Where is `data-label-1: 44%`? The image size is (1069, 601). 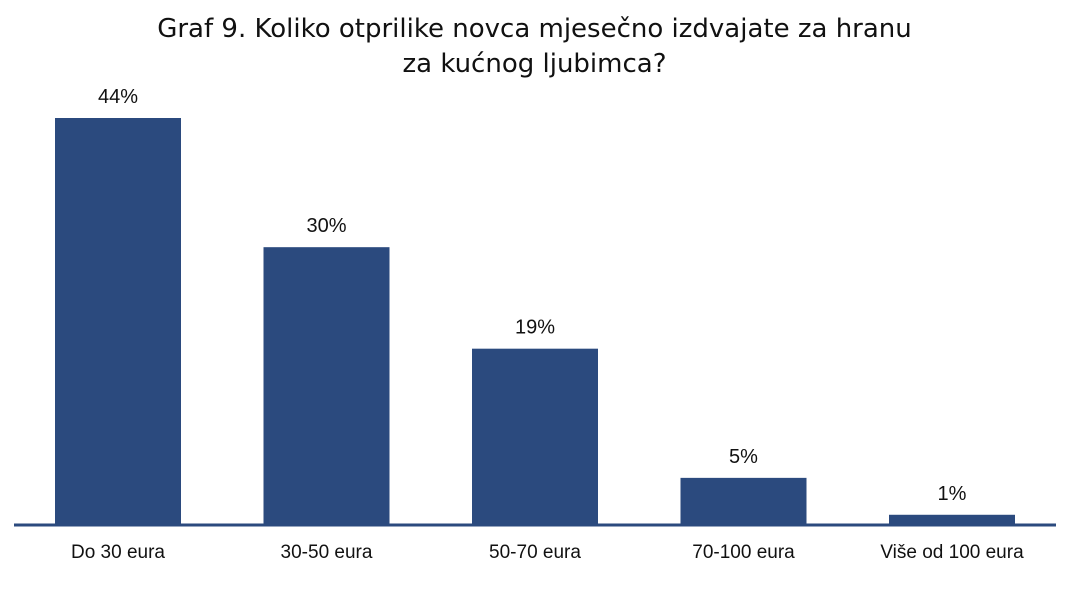 data-label-1: 44% is located at coordinates (118, 97).